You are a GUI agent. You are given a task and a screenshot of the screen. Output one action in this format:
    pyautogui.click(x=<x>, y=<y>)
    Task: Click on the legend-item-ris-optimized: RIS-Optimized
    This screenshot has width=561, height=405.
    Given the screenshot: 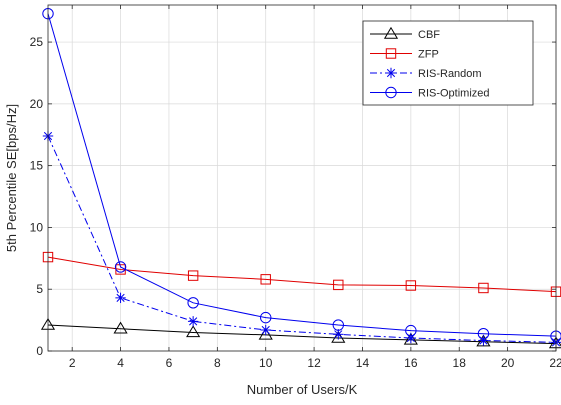 What is the action you would take?
    pyautogui.click(x=430, y=93)
    